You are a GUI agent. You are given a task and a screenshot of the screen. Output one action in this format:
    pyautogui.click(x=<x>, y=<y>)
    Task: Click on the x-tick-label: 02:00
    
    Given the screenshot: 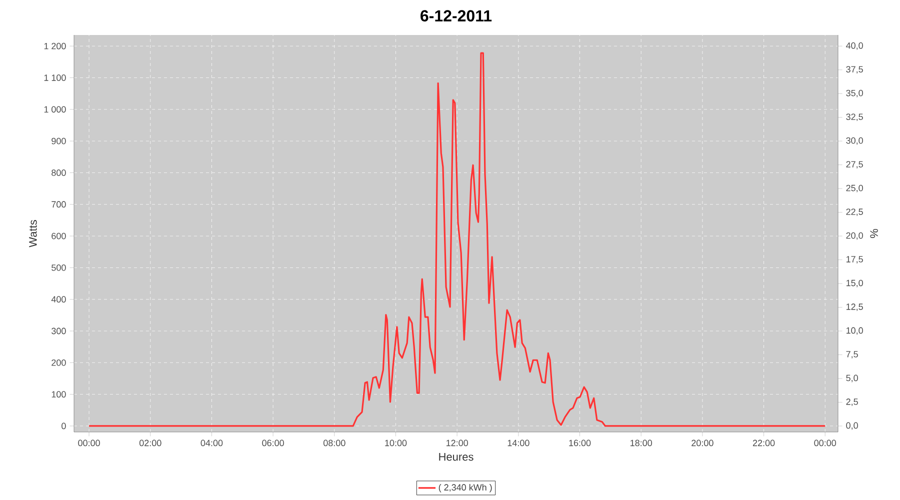 What is the action you would take?
    pyautogui.click(x=150, y=443)
    